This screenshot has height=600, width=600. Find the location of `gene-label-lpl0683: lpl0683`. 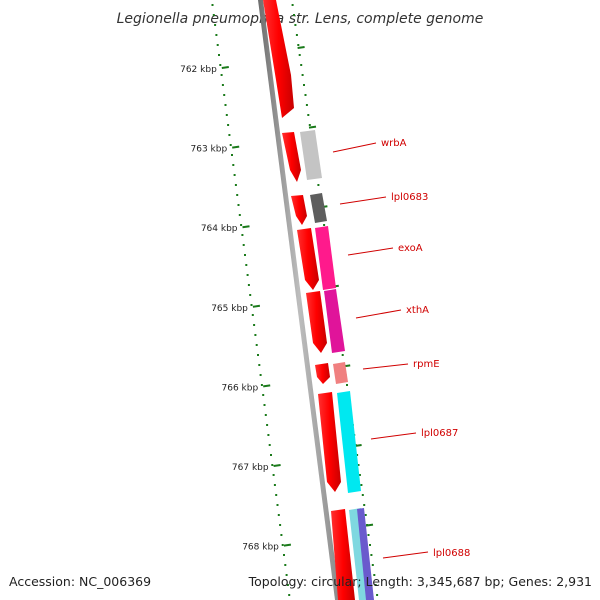

gene-label-lpl0683: lpl0683 is located at coordinates (409, 197).